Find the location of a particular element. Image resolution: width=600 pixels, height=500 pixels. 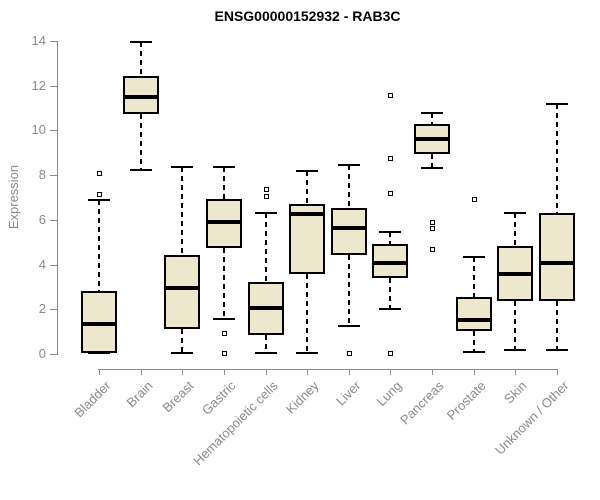

whisker-low-cap-liver is located at coordinates (349, 326).